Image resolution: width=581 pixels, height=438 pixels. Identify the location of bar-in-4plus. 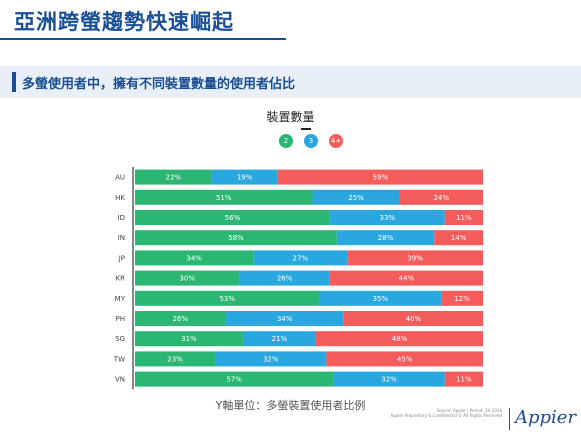
(458, 238).